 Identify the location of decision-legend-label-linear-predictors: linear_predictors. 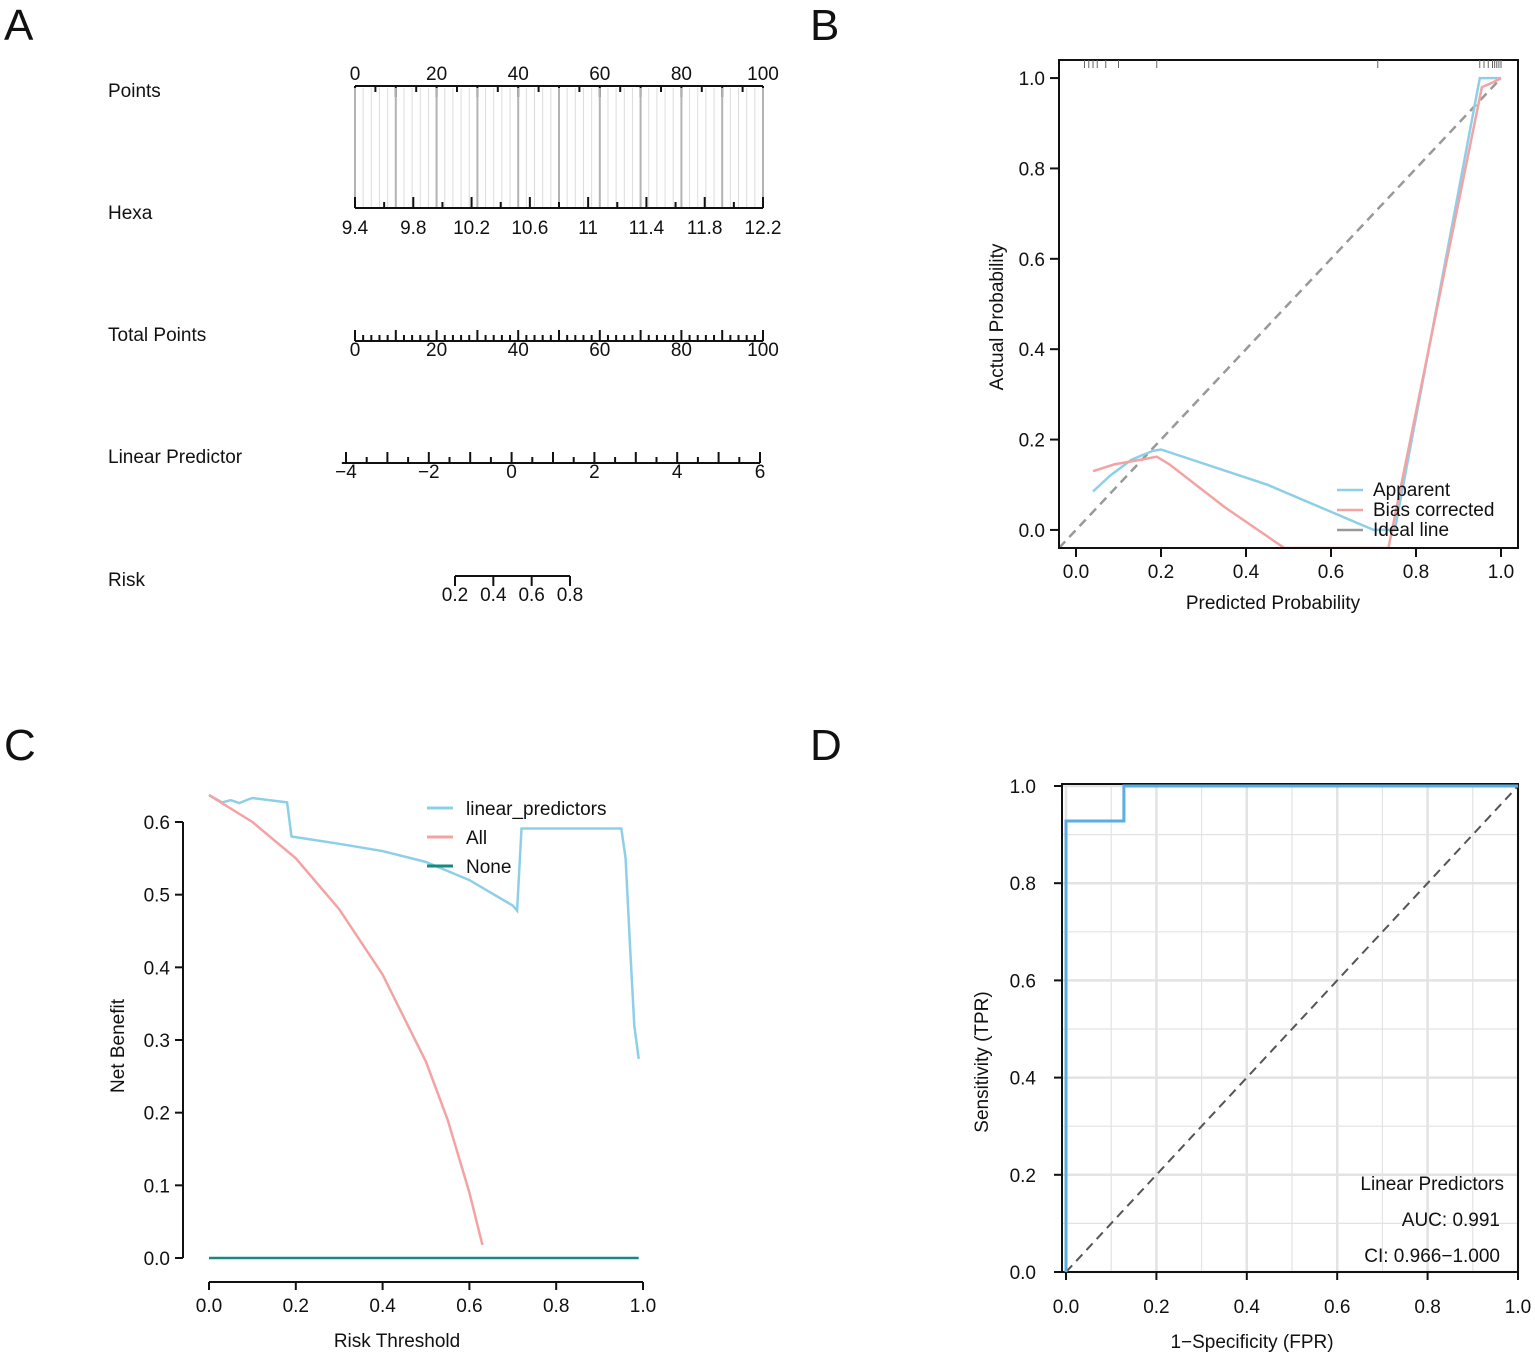
(536, 809).